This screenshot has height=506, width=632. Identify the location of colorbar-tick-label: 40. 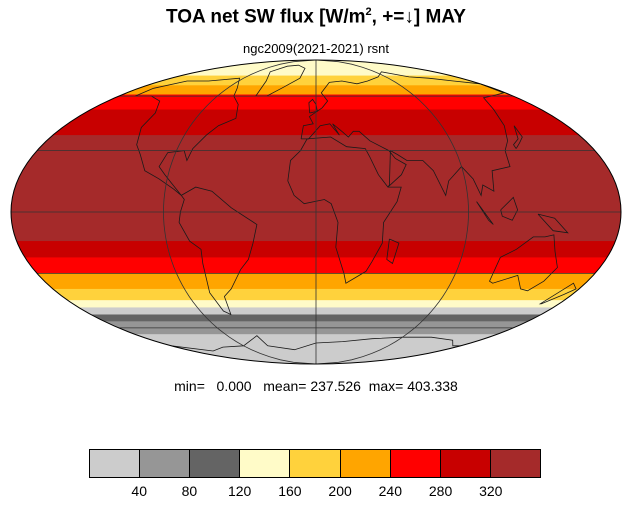
(139, 491).